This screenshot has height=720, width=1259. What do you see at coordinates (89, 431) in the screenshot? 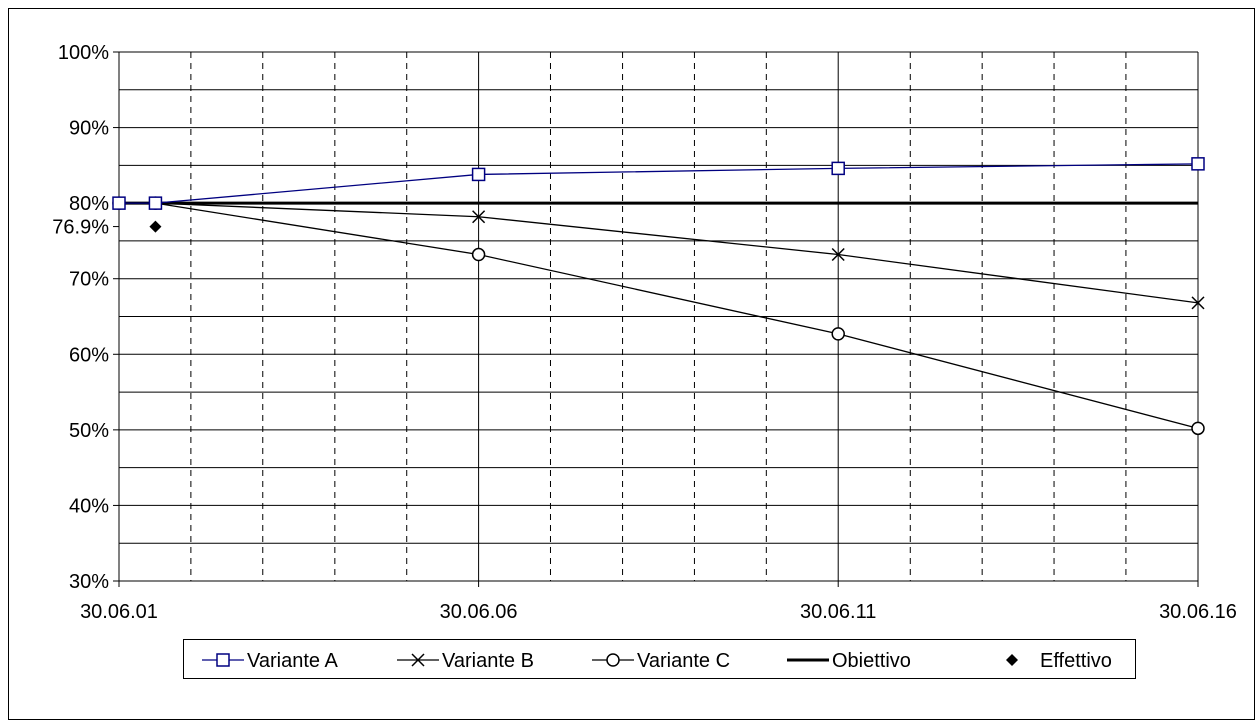
I see `y-tick-label: 50%` at bounding box center [89, 431].